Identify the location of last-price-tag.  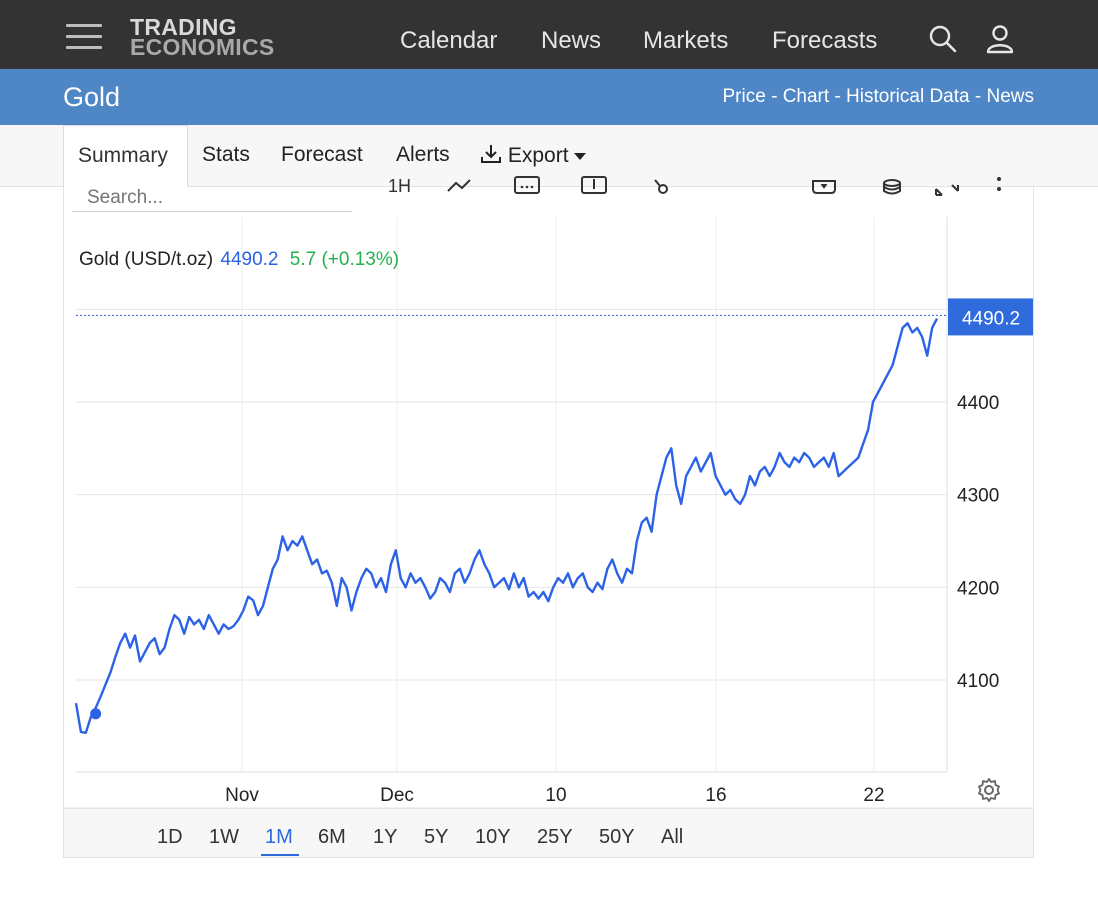
(990, 317).